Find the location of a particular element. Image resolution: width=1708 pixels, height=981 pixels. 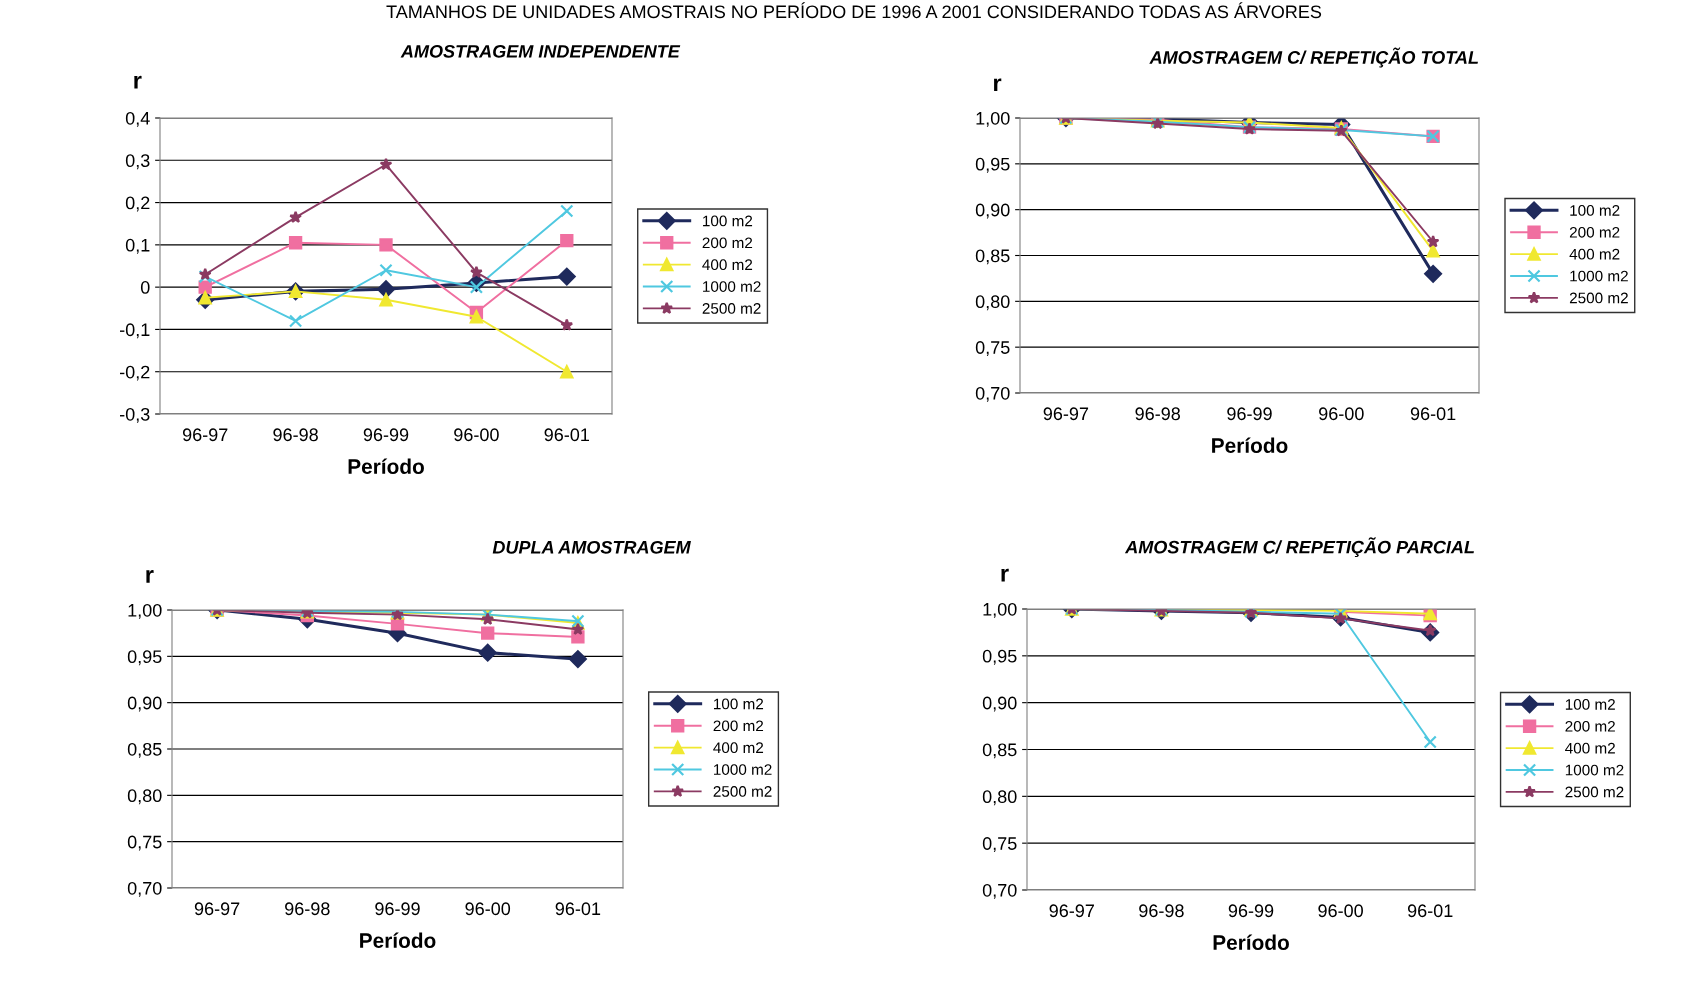

y-tick-label: 0,1 is located at coordinates (137, 246).